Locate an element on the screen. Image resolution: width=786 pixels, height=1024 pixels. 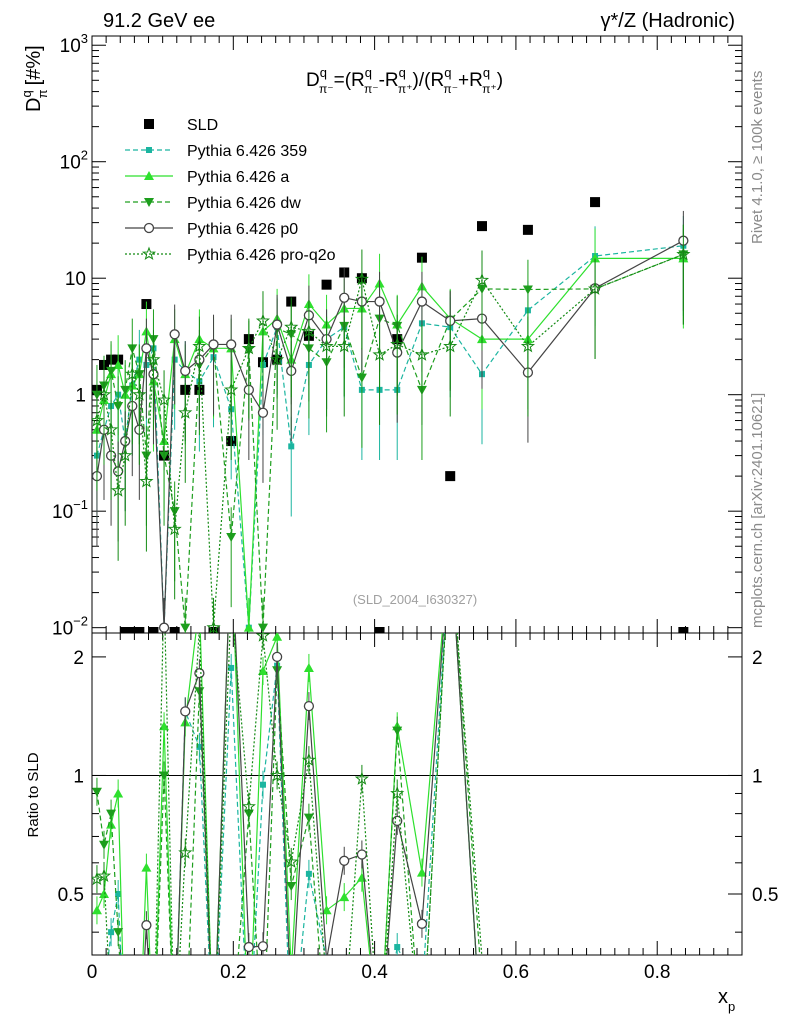
x-tick-label: 0.4 is located at coordinates (374, 972).